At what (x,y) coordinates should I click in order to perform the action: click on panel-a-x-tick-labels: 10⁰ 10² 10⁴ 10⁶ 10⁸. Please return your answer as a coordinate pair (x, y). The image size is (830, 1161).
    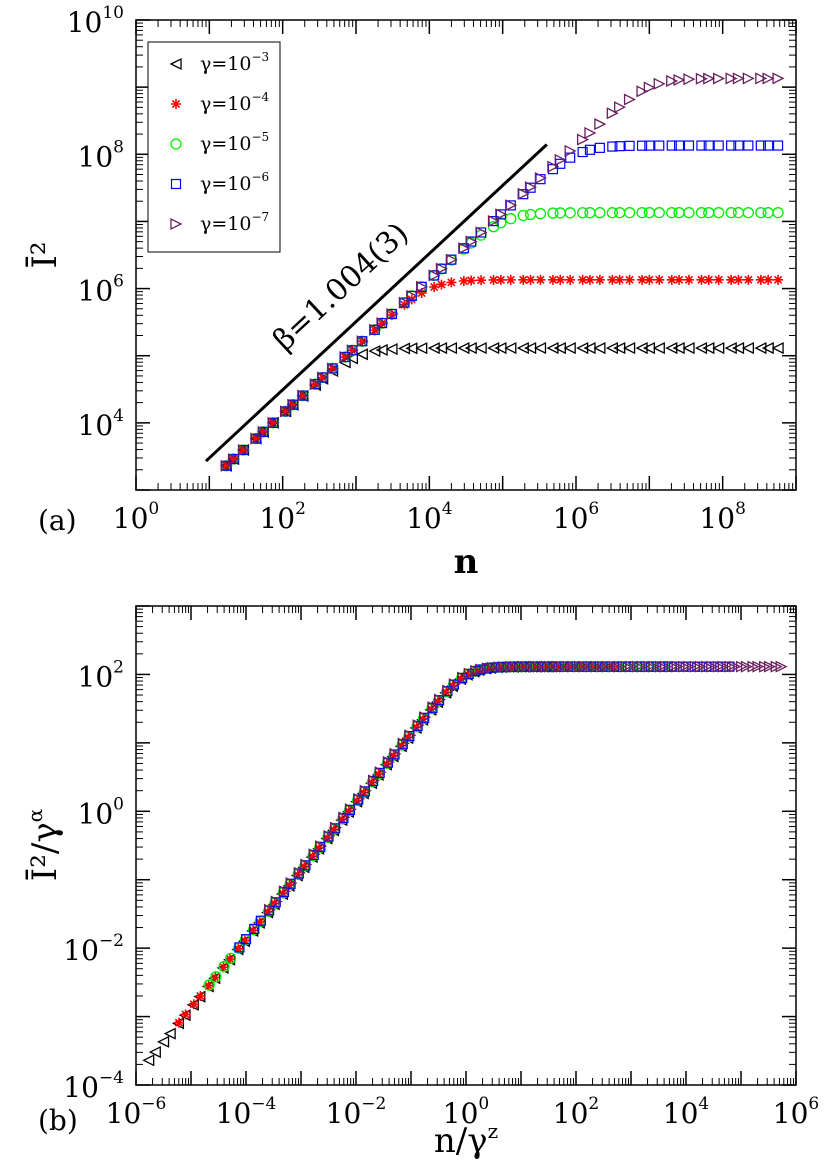
    Looking at the image, I should click on (429, 517).